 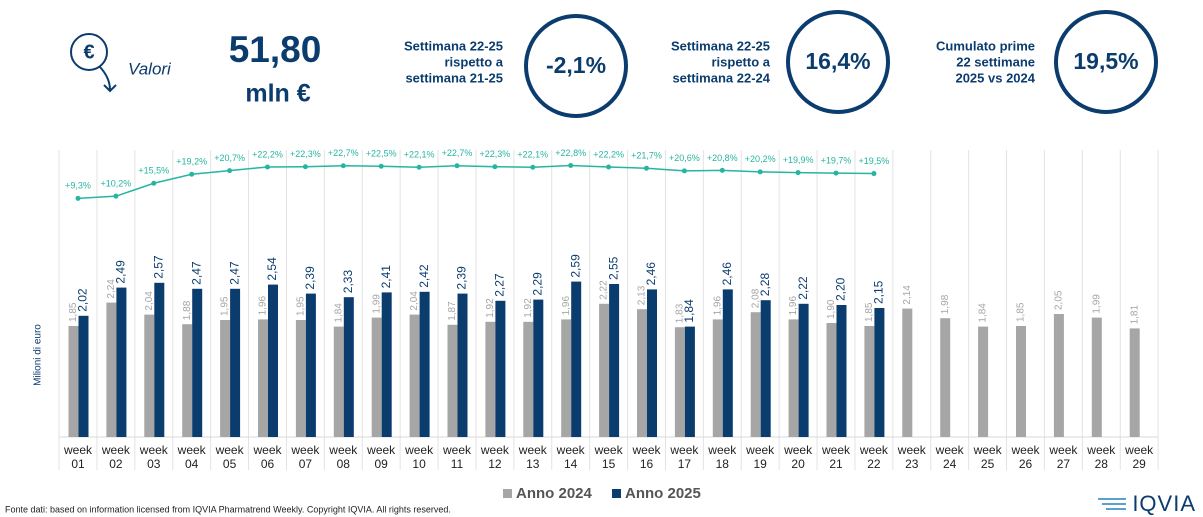 What do you see at coordinates (343, 153) in the screenshot?
I see `line-label: +22,7%` at bounding box center [343, 153].